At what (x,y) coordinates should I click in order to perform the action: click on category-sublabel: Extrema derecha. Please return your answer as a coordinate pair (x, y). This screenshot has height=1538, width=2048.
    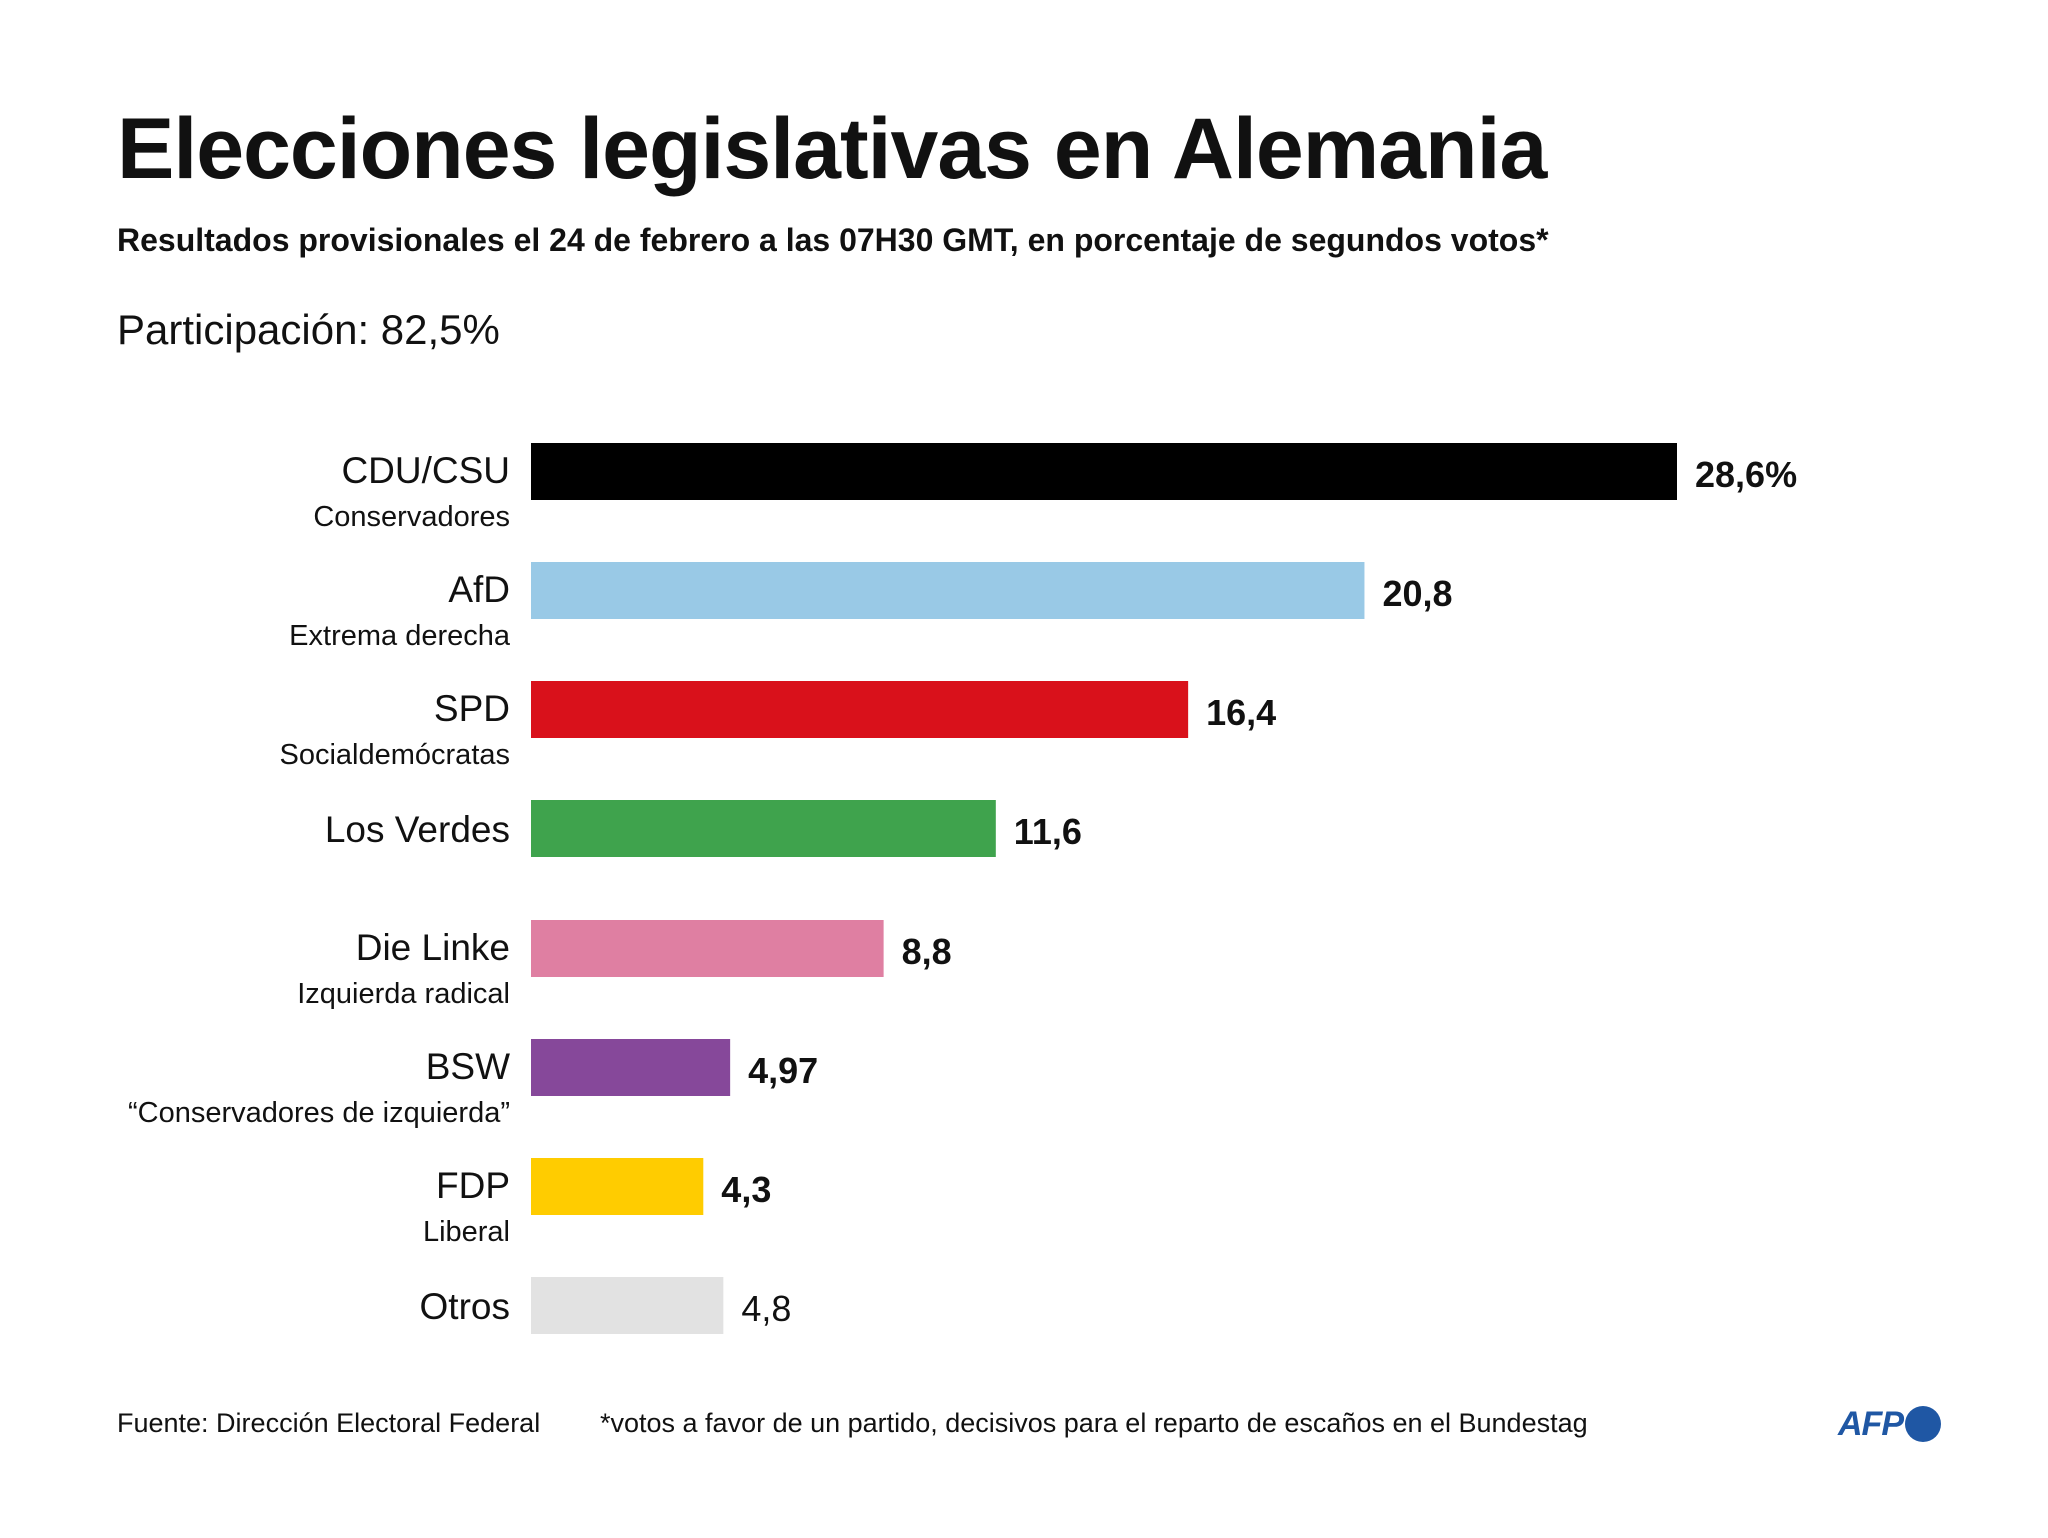
    Looking at the image, I should click on (400, 636).